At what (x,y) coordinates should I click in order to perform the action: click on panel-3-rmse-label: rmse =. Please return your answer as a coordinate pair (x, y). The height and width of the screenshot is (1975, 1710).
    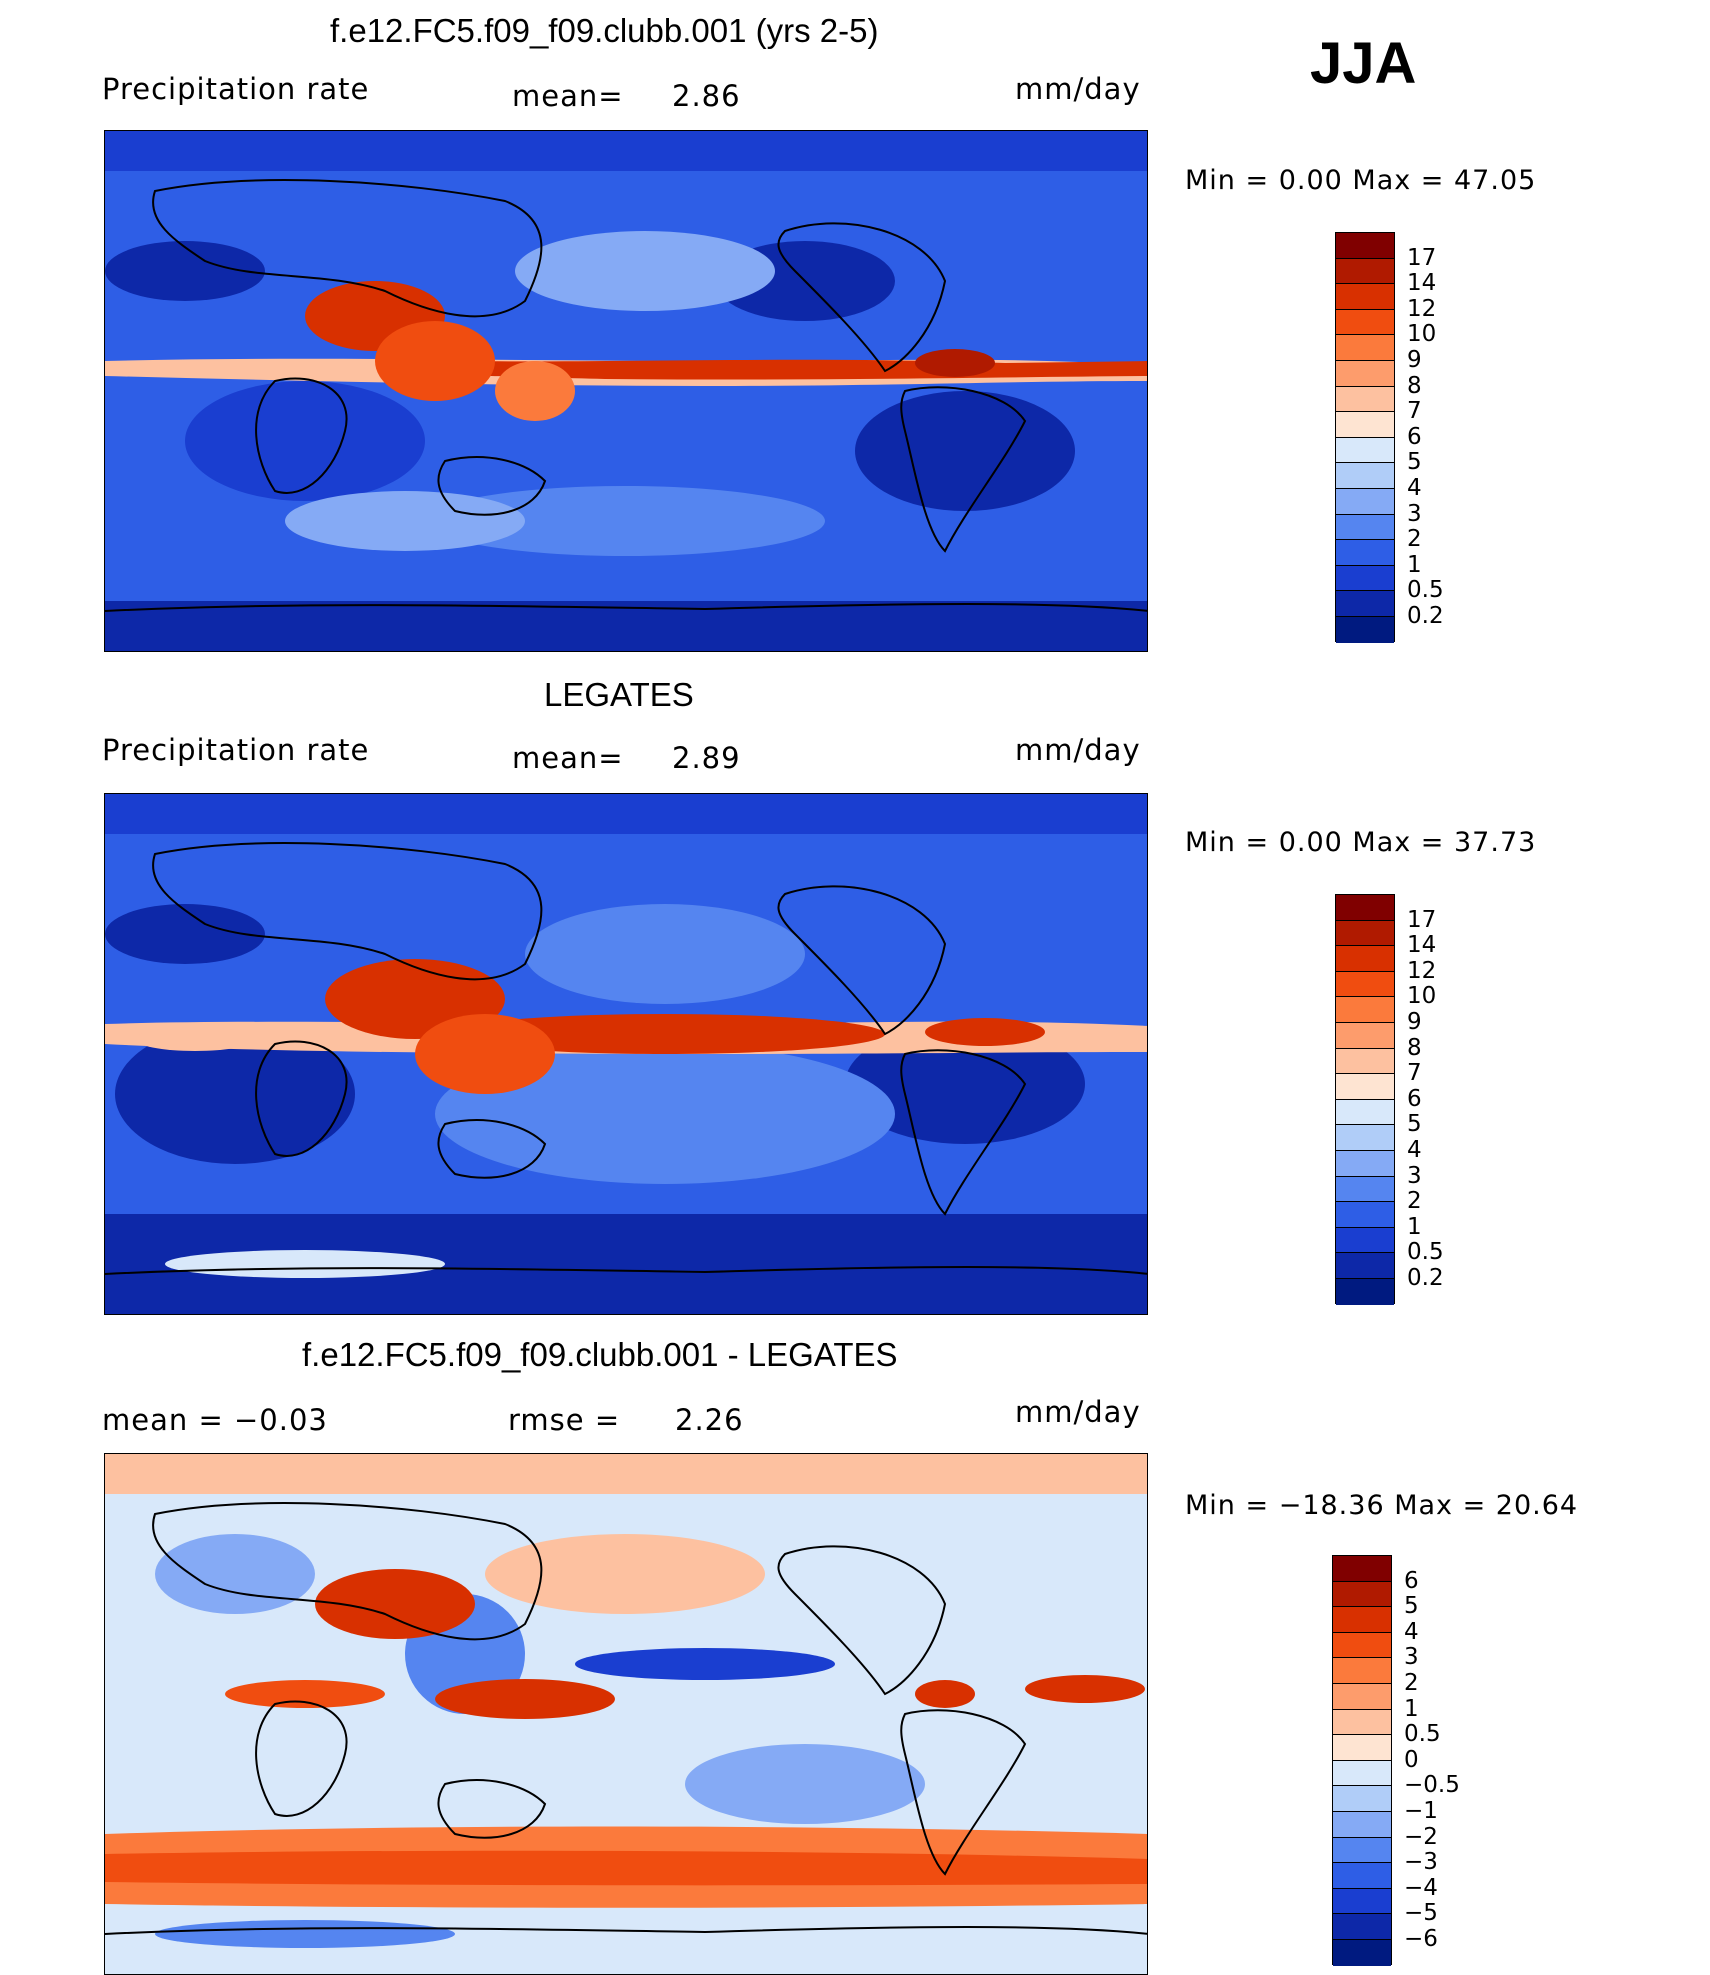
    Looking at the image, I should click on (564, 1420).